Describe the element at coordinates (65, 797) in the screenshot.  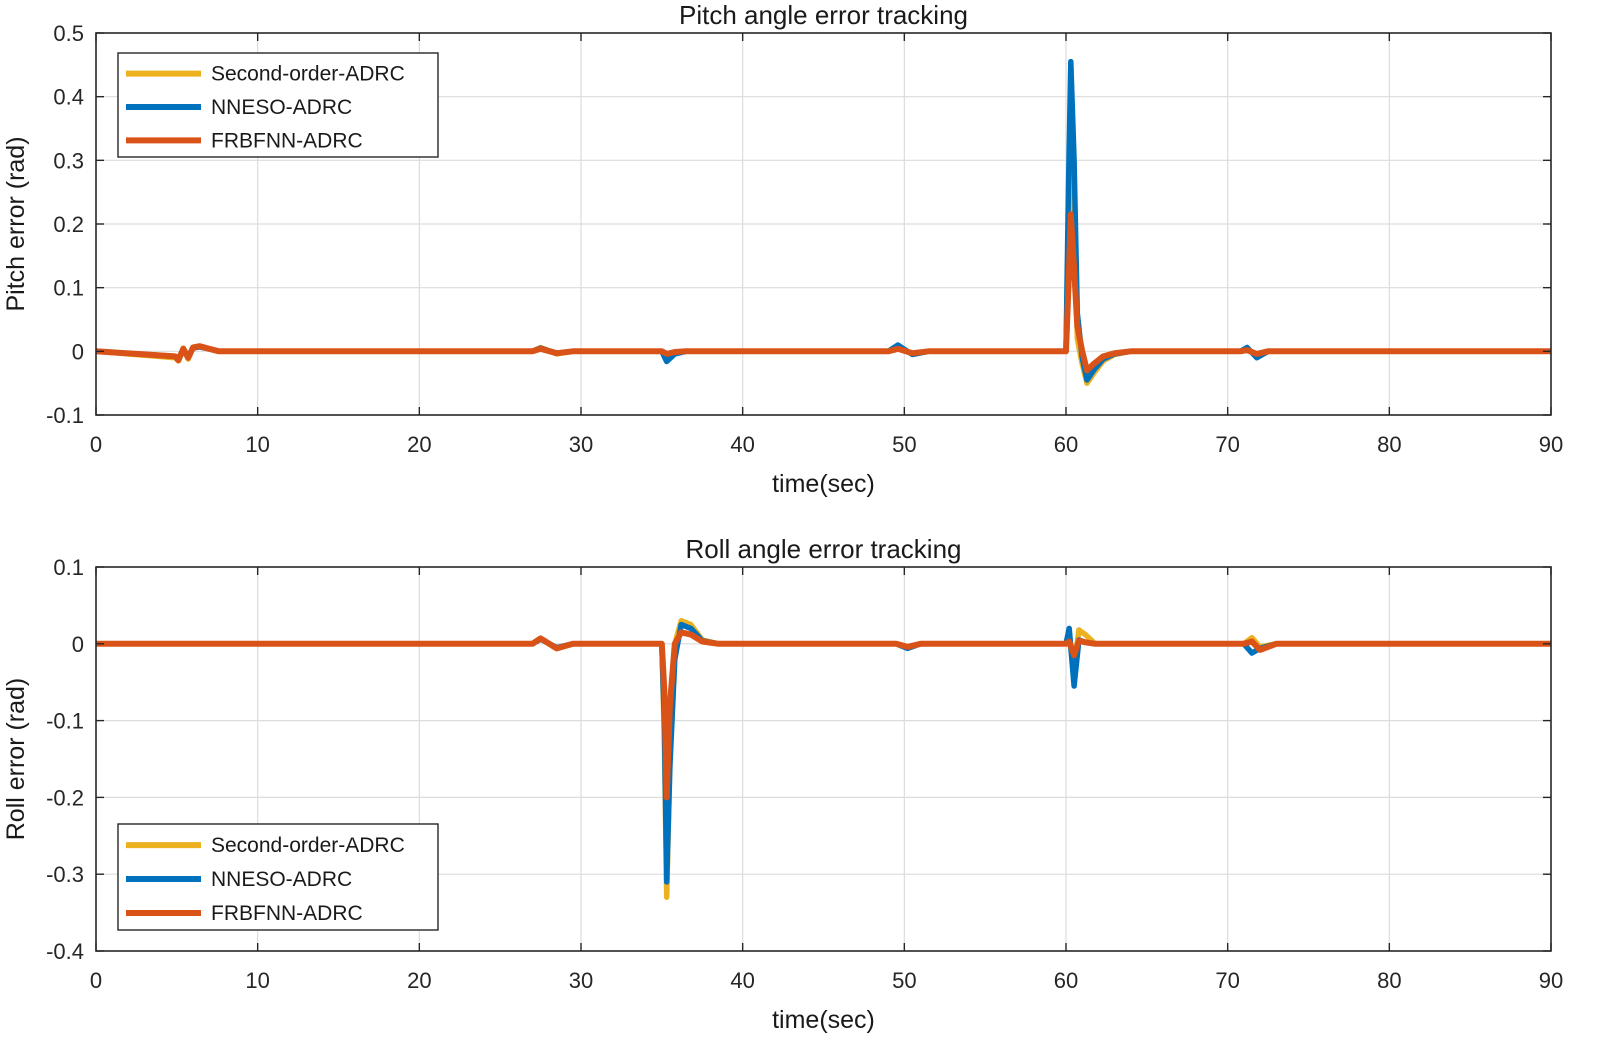
I see `roll-y-tick-label-0-2: -0.2` at that location.